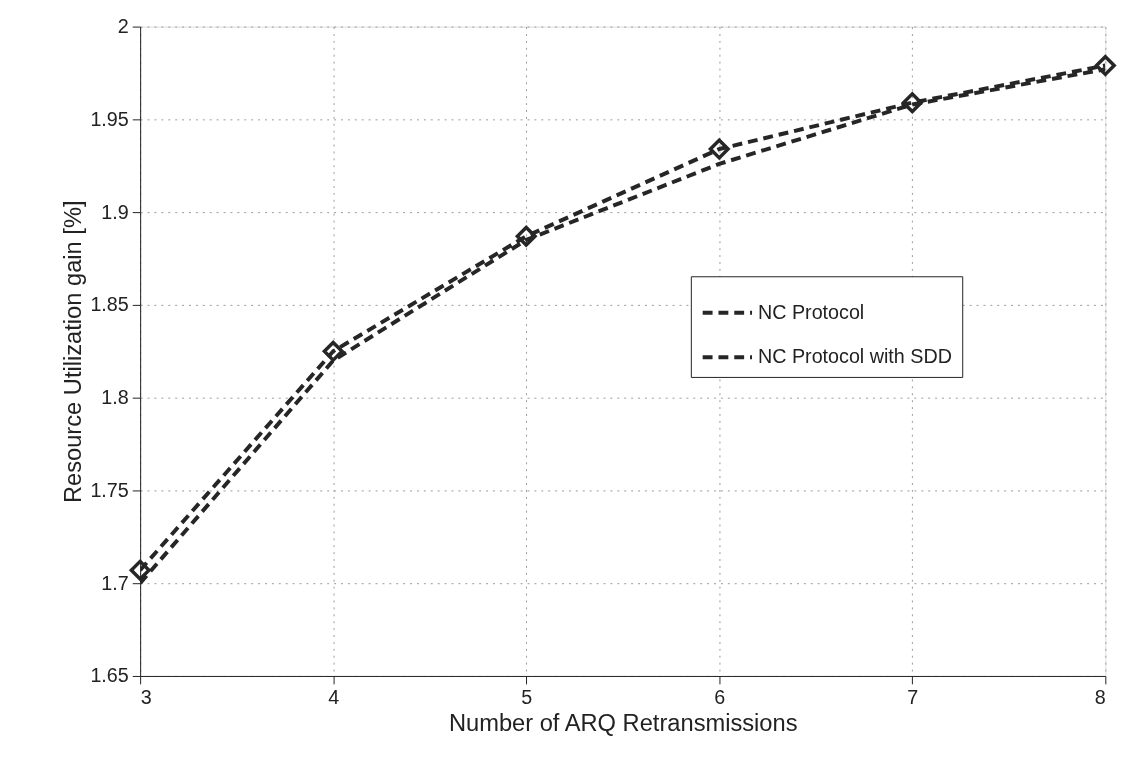  Describe the element at coordinates (115, 397) in the screenshot. I see `y-tick-label: 1.8` at that location.